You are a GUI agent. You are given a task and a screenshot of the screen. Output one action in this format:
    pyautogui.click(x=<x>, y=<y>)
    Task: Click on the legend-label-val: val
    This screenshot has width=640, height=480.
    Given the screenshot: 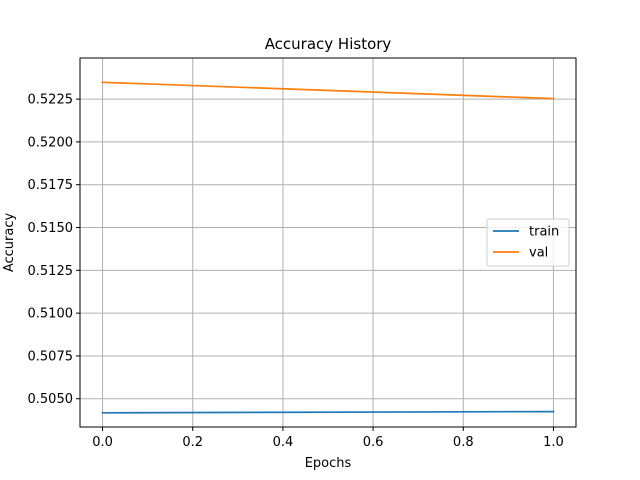 What is the action you would take?
    pyautogui.click(x=538, y=253)
    